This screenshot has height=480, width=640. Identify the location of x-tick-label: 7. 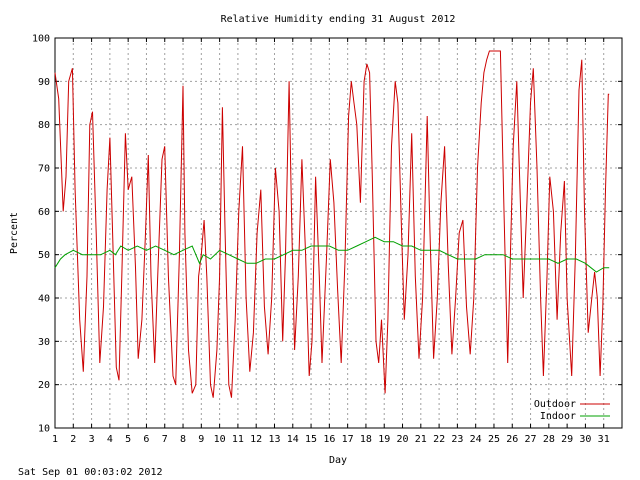
(165, 439).